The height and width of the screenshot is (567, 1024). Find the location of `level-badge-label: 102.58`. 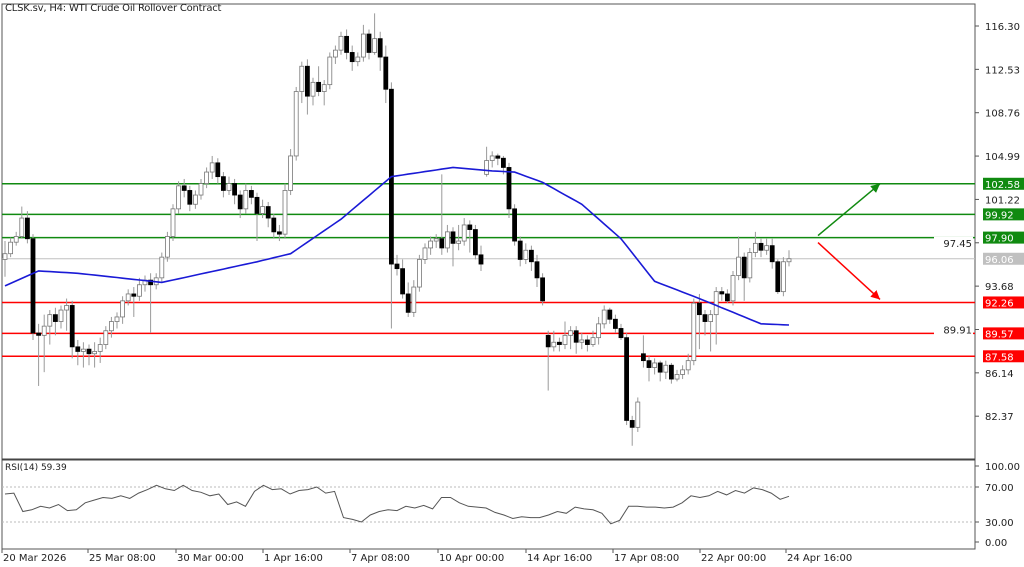

level-badge-label: 102.58 is located at coordinates (1002, 185).